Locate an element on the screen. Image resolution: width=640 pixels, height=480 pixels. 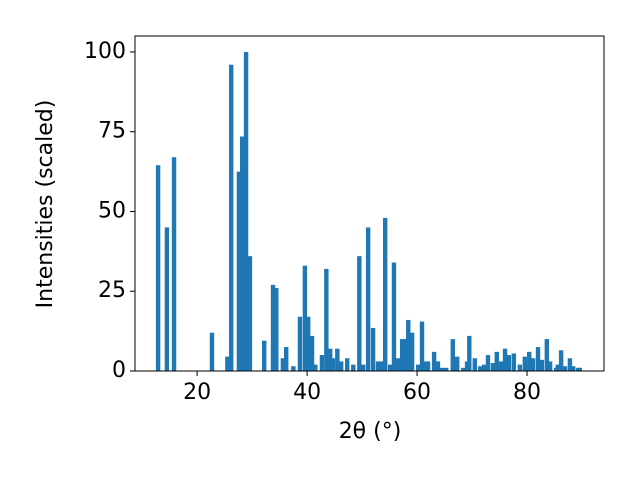
y-tick-label: 25 is located at coordinates (112, 290).